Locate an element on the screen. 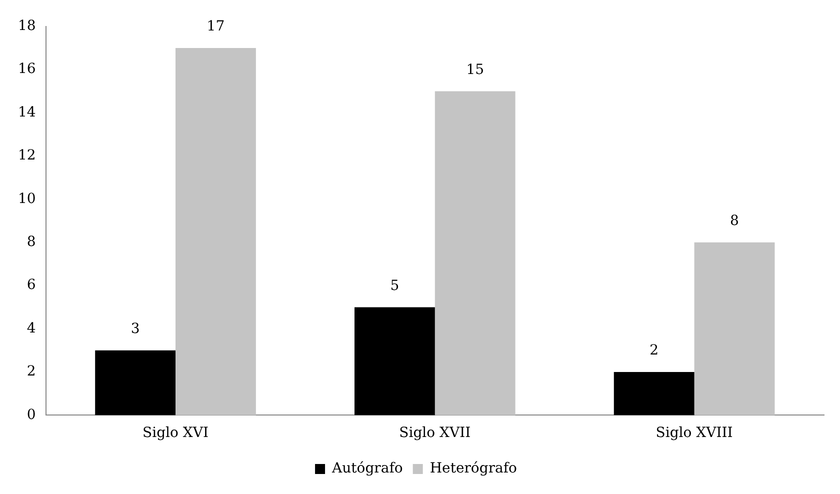 The height and width of the screenshot is (494, 840). y-tick-label: 0 is located at coordinates (31, 414).